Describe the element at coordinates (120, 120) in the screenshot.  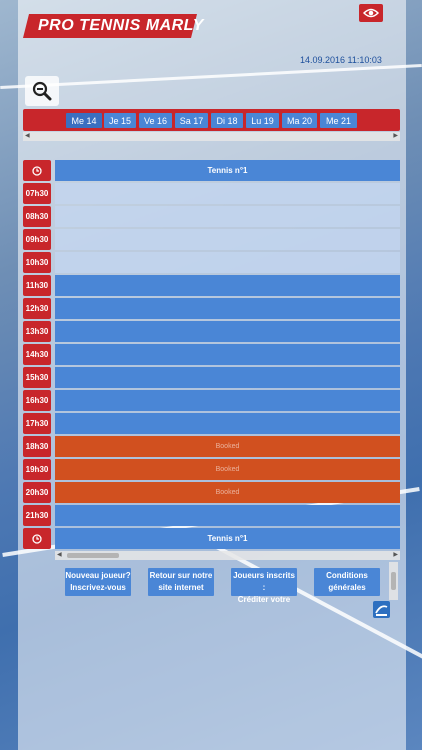
I see `tab-date: Je 15` at that location.